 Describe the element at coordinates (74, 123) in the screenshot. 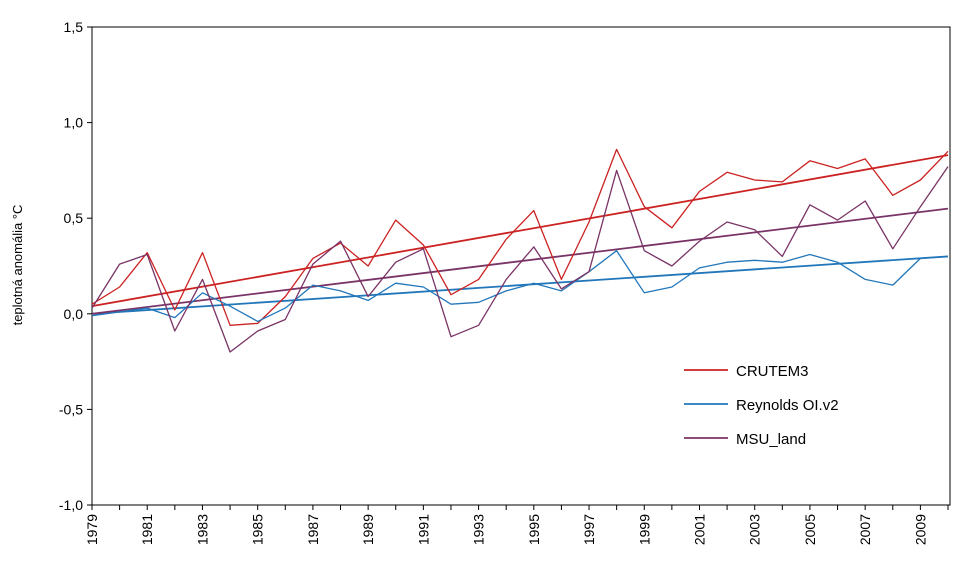

I see `y-tick-label: 1,0` at that location.